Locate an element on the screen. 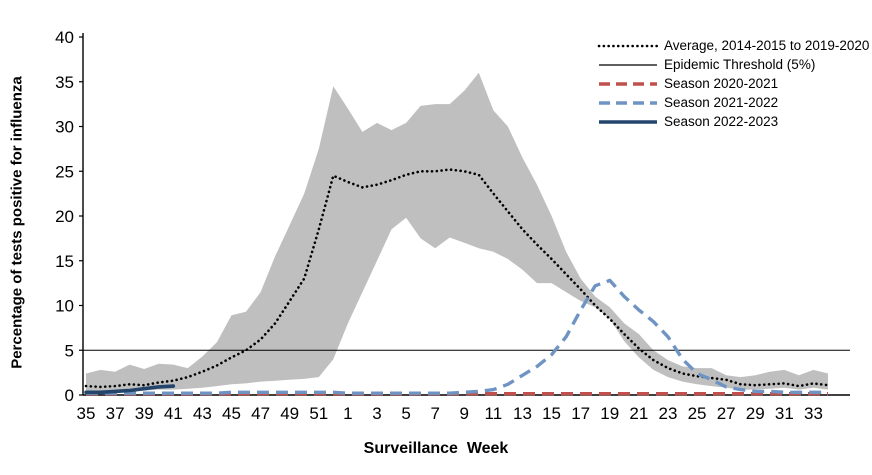 The height and width of the screenshot is (475, 872). x-tick-label: 49 is located at coordinates (289, 413).